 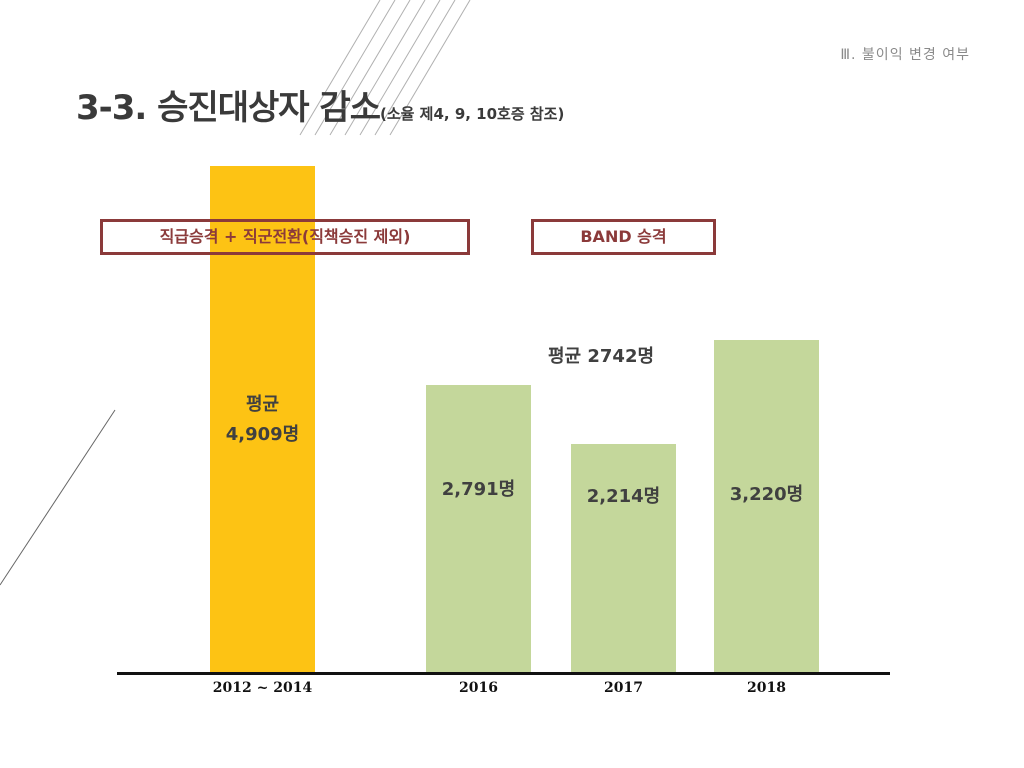 I want to click on x-axis-line, so click(x=503, y=673).